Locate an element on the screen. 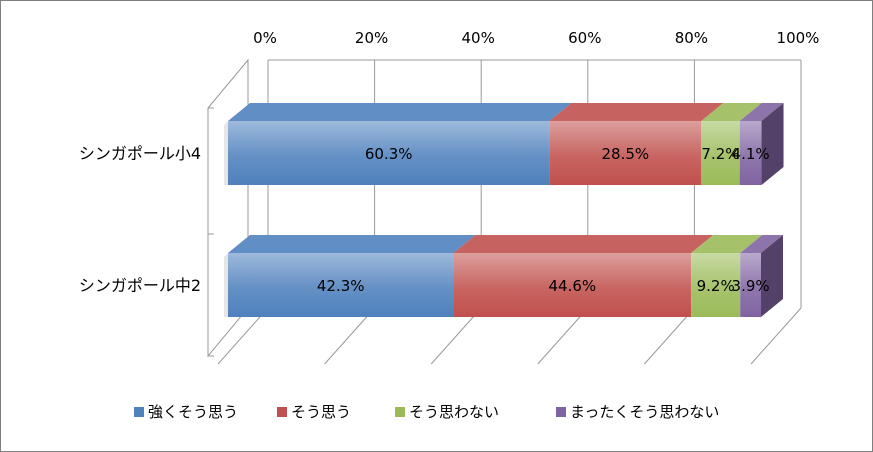 This screenshot has height=452, width=873. x-tick-label: 20% is located at coordinates (371, 38).